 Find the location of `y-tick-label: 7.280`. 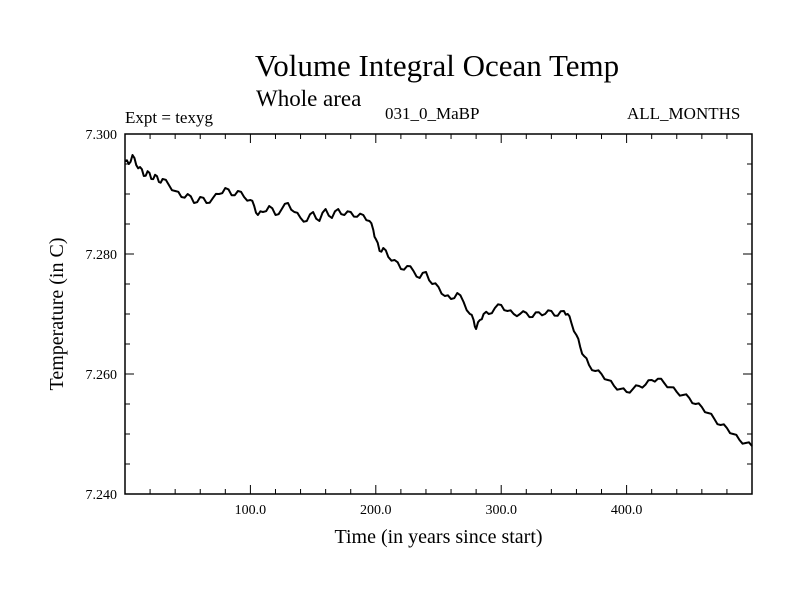

y-tick-label: 7.280 is located at coordinates (102, 255).